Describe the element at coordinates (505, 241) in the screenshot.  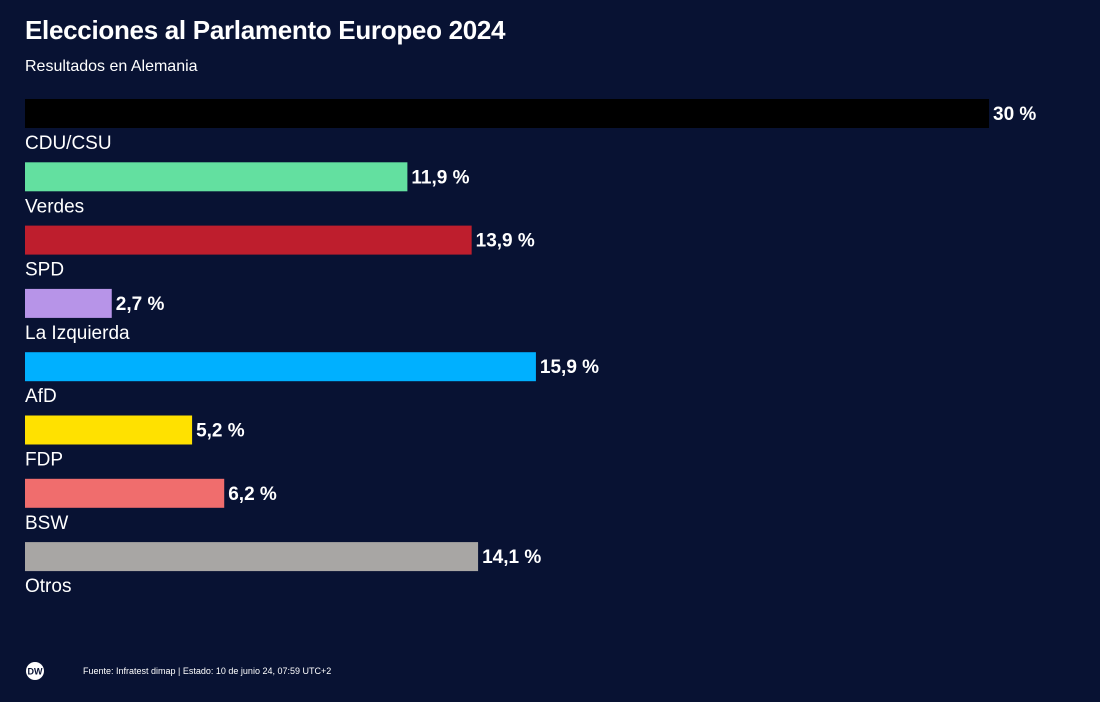
I see `value-label-spd: 13,9 %` at that location.